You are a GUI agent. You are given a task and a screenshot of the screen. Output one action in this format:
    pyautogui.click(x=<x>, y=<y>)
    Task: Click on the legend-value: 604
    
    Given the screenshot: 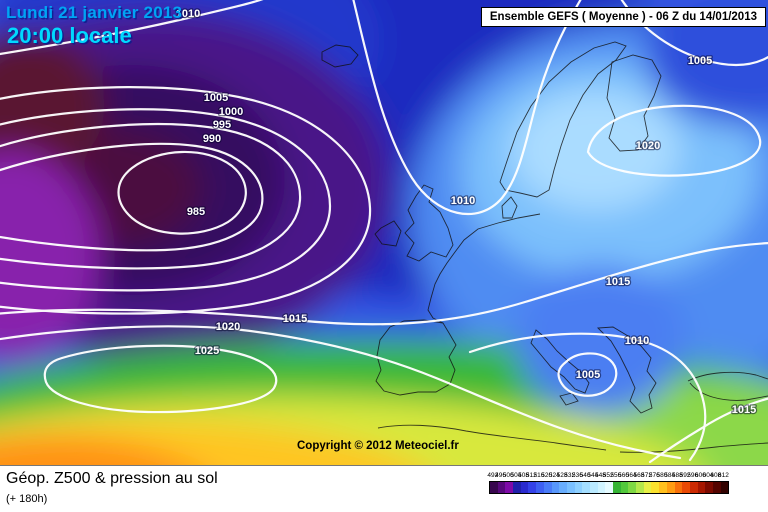 What is the action you would take?
    pyautogui.click(x=708, y=475)
    